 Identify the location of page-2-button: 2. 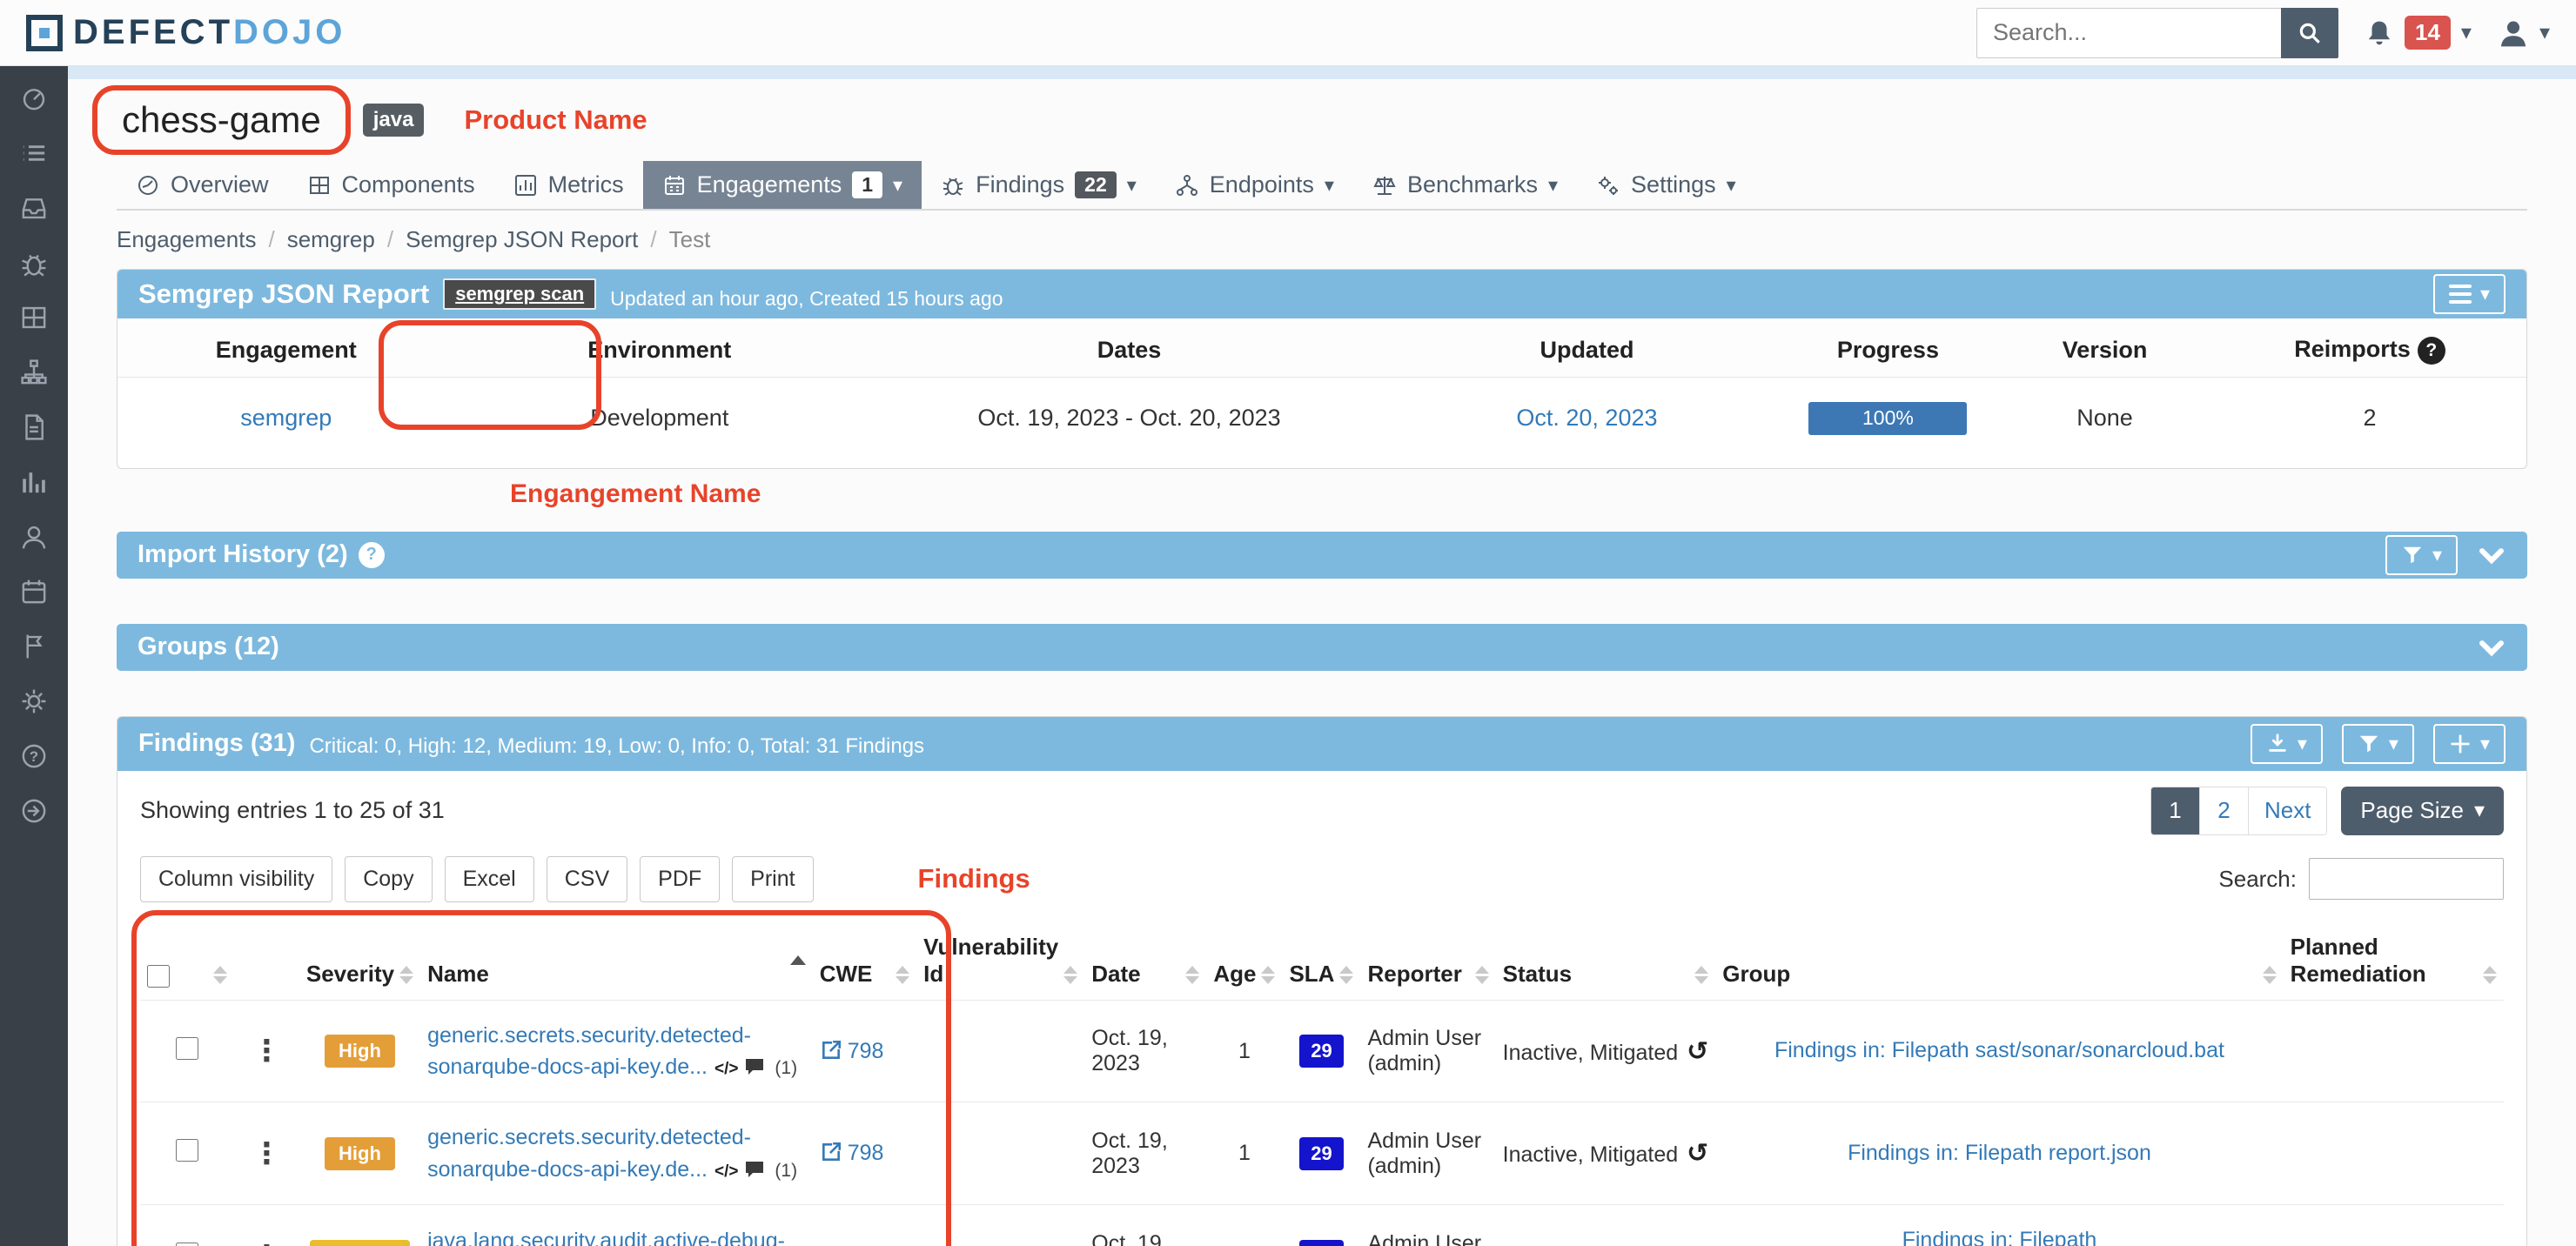
(2224, 810).